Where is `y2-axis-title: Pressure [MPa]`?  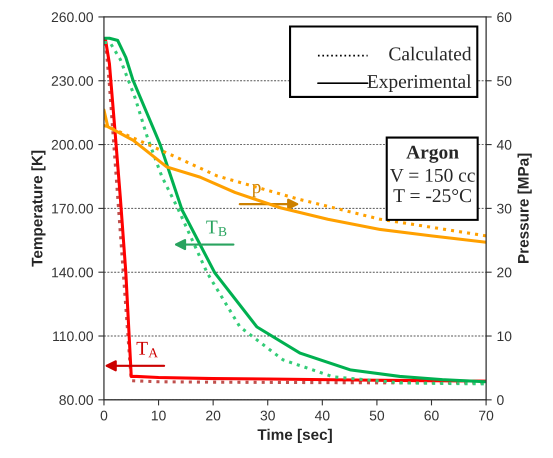 y2-axis-title: Pressure [MPa] is located at coordinates (525, 208).